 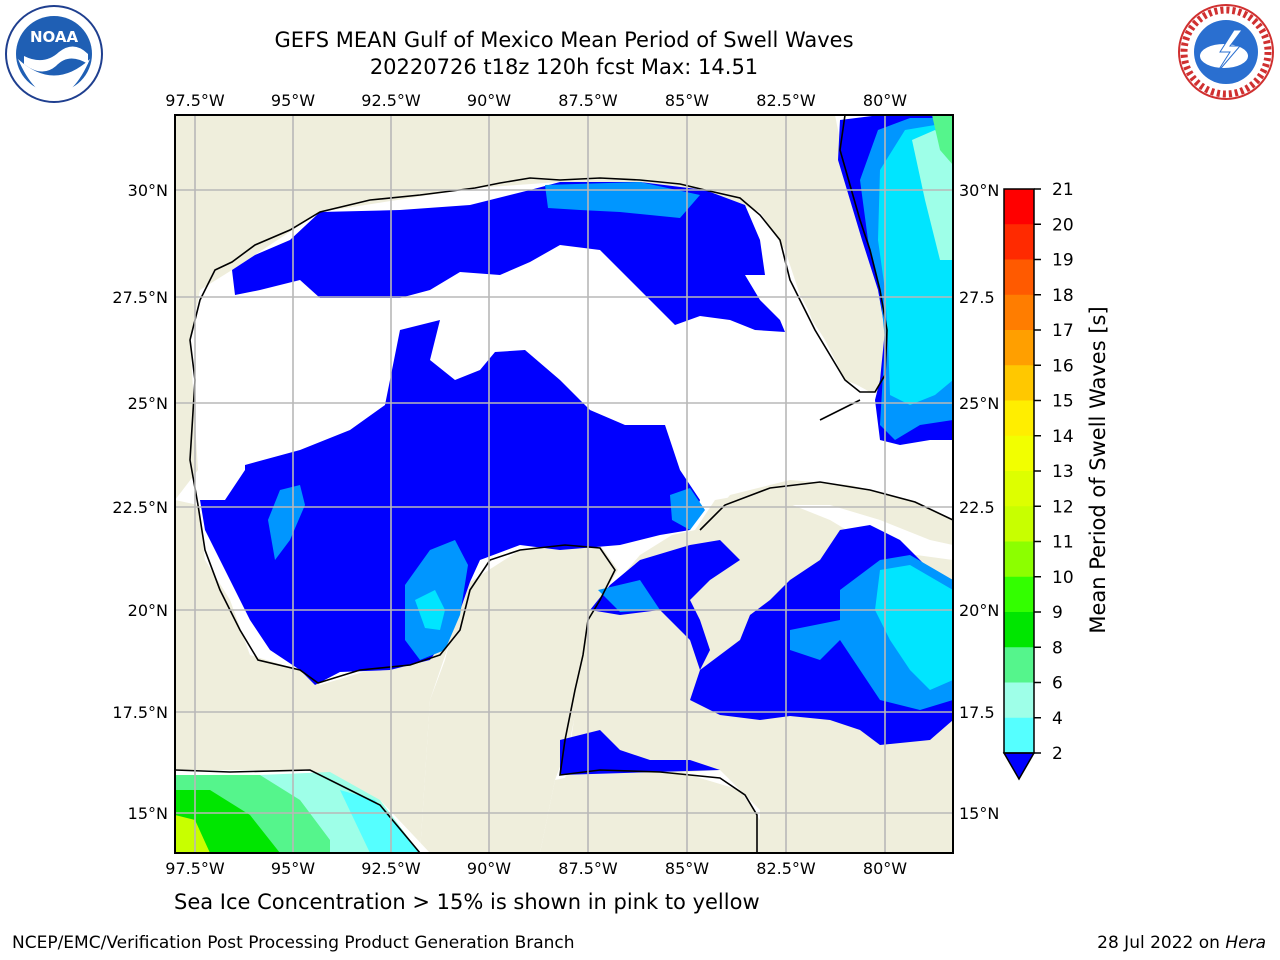 I want to click on lat-tick: 22.5°N, so click(x=140, y=507).